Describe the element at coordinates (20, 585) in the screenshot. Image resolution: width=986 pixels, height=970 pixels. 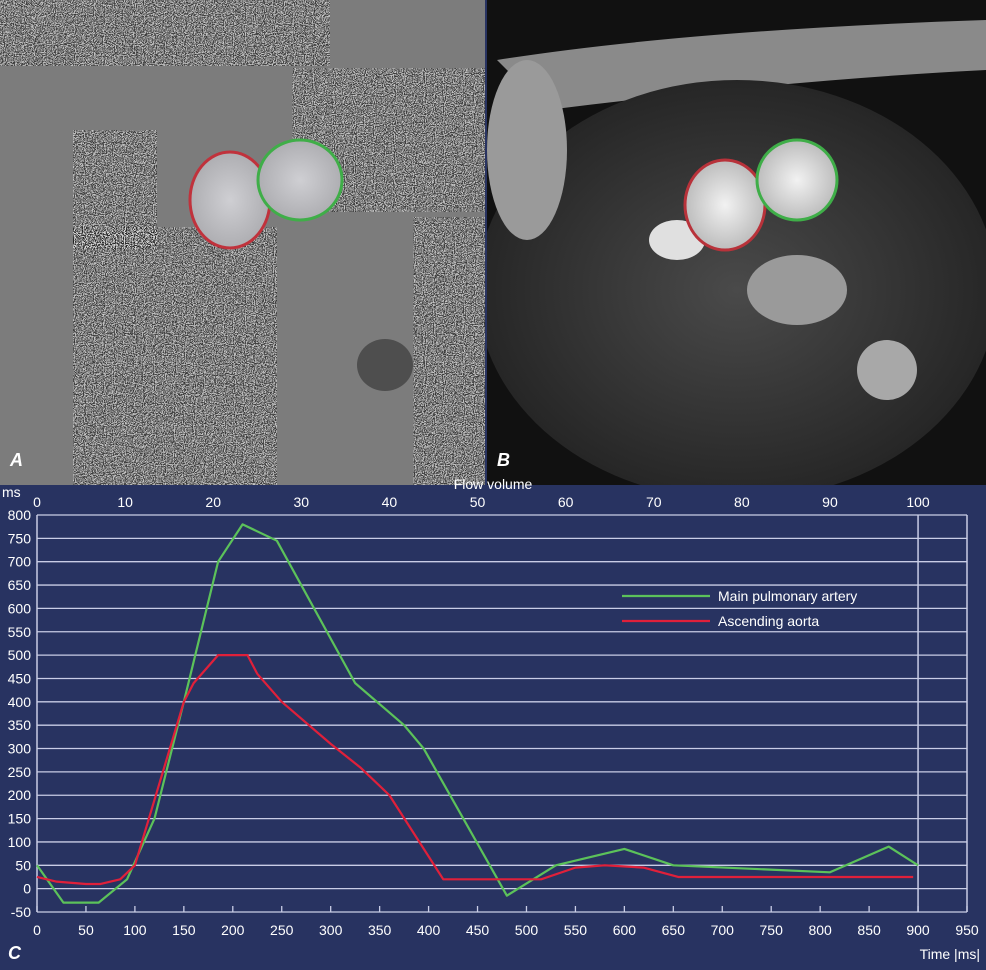
I see `y-tick-label: 650` at that location.